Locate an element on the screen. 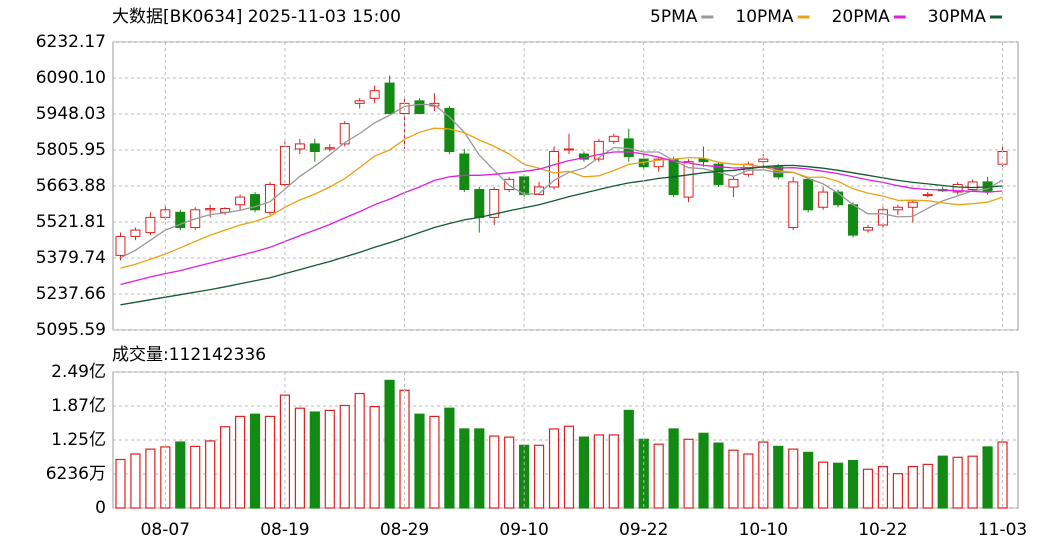 Image resolution: width=1060 pixels, height=552 pixels. y-tick-label: 5948.03 is located at coordinates (71, 114).